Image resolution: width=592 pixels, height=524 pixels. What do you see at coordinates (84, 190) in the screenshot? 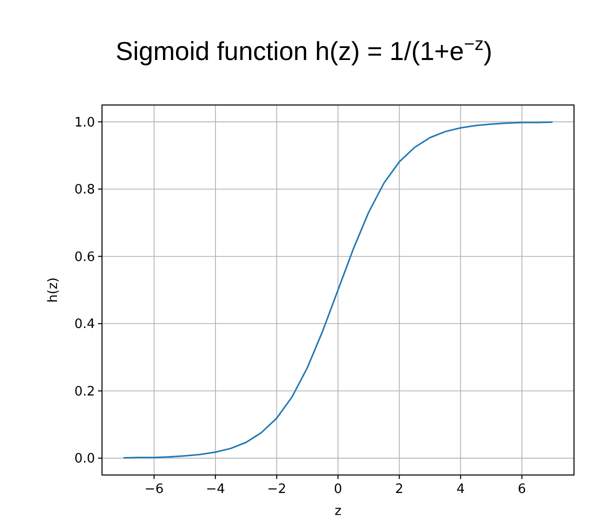
I see `y-tick-label: 0.8` at bounding box center [84, 190].